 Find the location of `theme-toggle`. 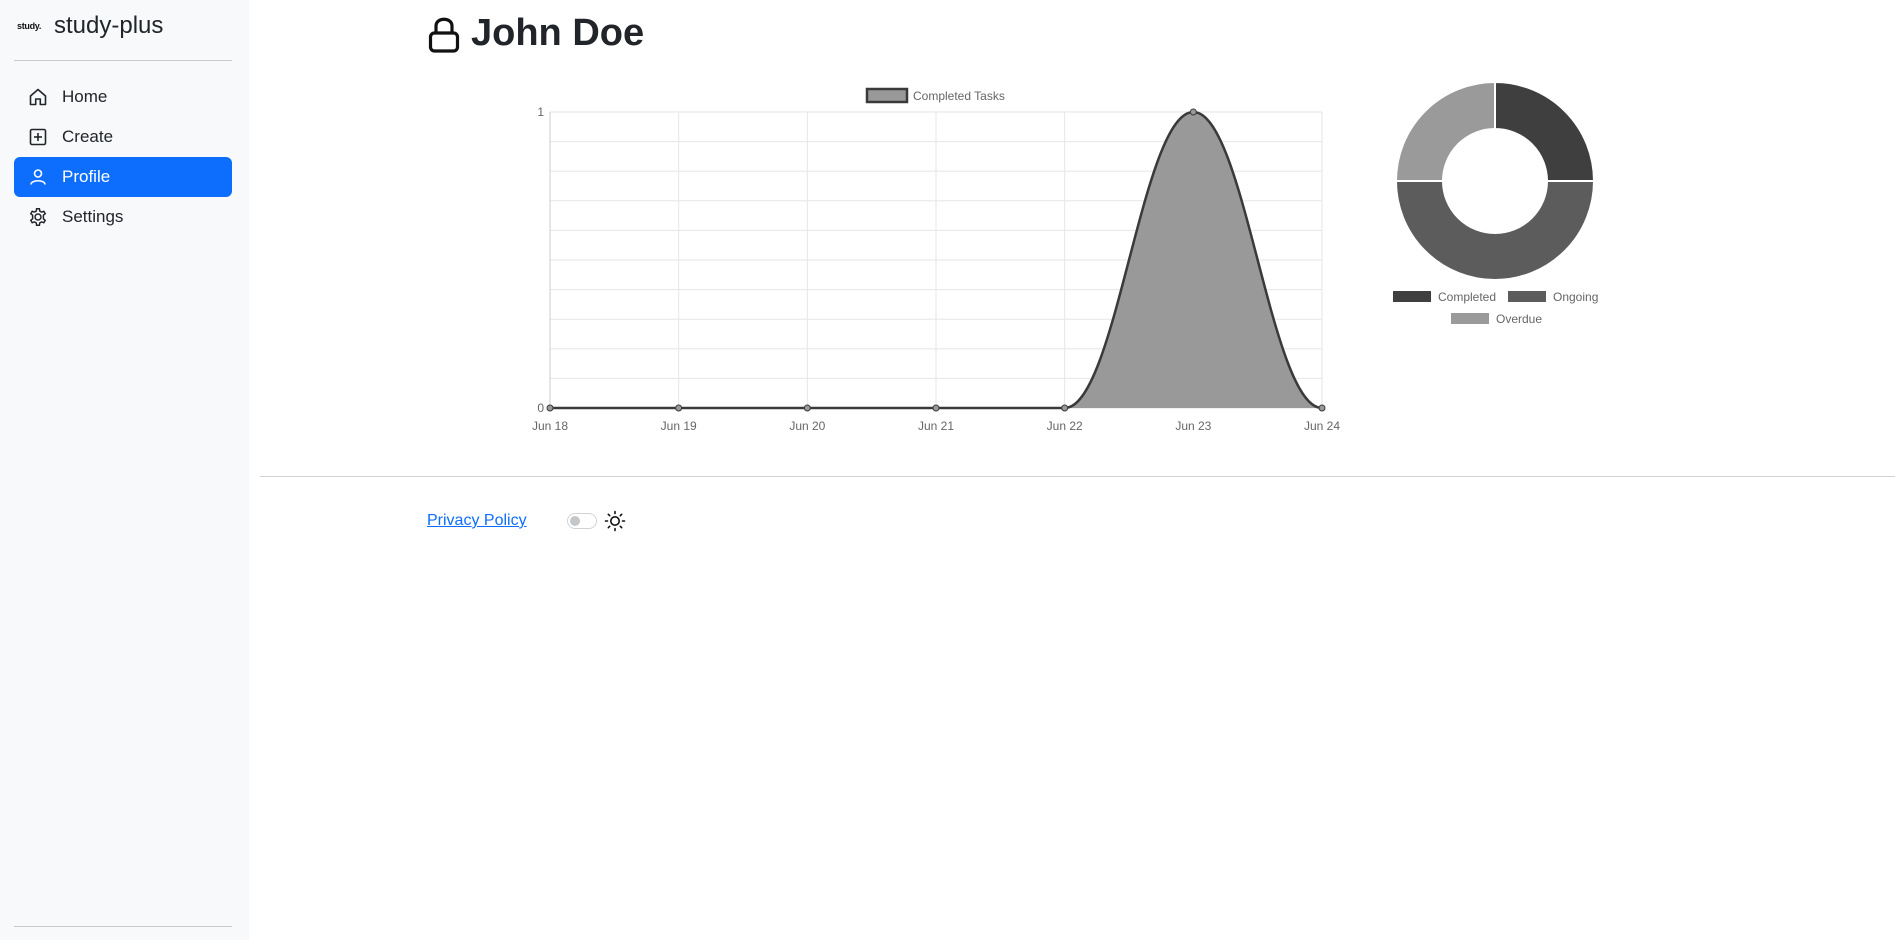

theme-toggle is located at coordinates (581, 521).